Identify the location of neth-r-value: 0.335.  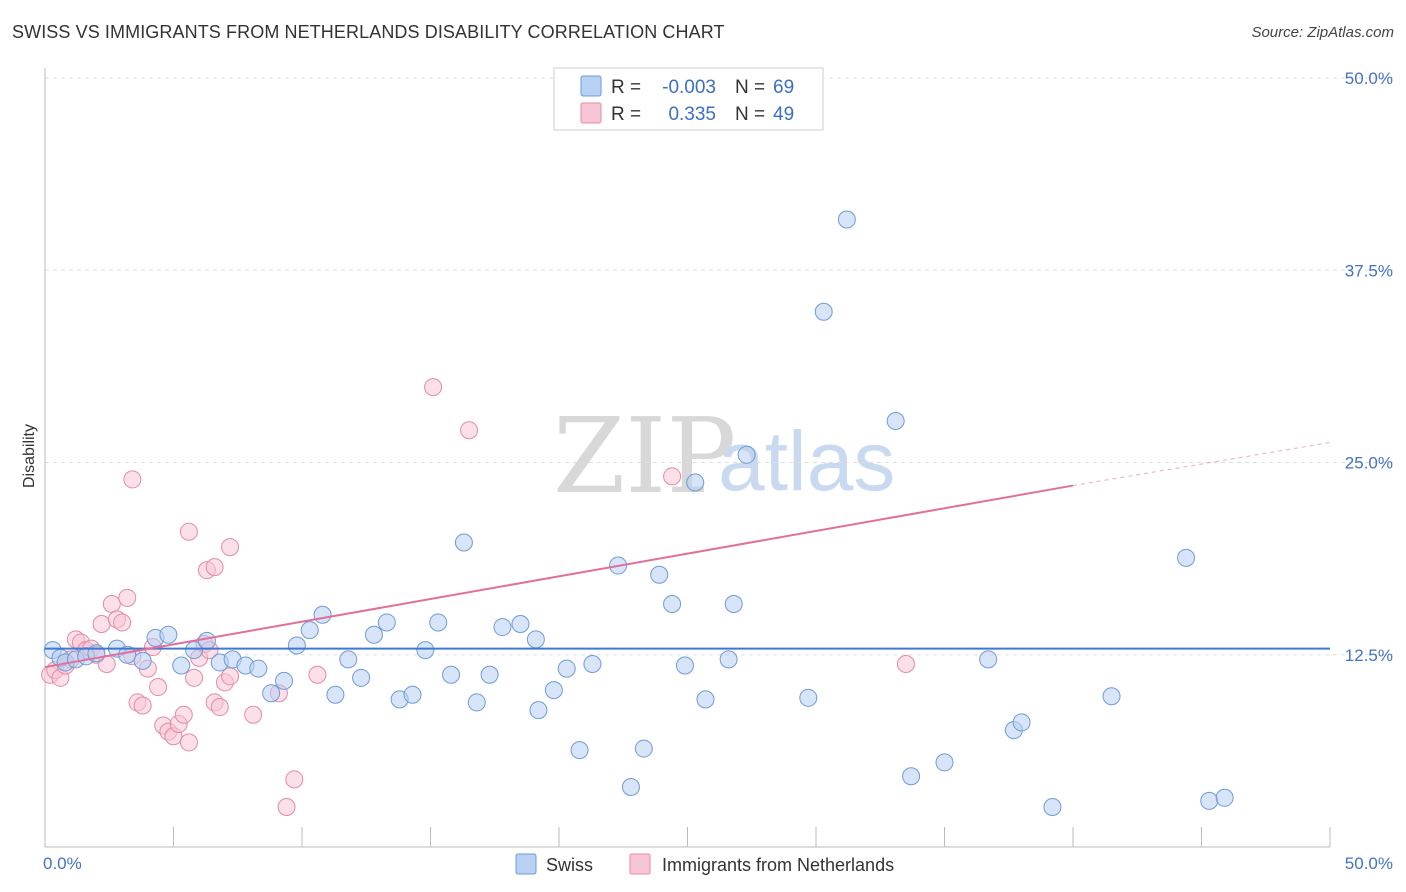
(692, 114).